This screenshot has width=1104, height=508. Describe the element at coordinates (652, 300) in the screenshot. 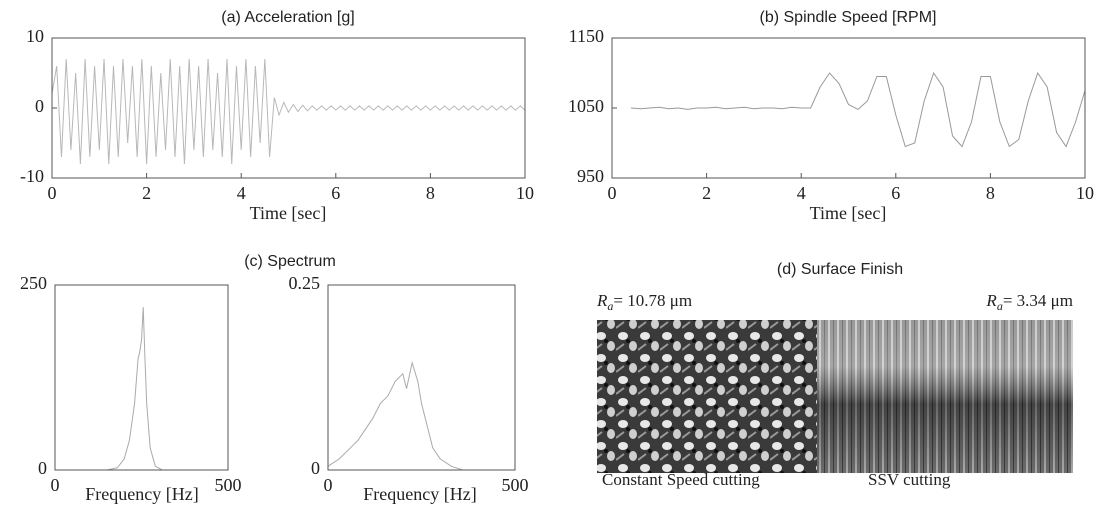

I see `roughness-value: = 10.78 μm` at that location.